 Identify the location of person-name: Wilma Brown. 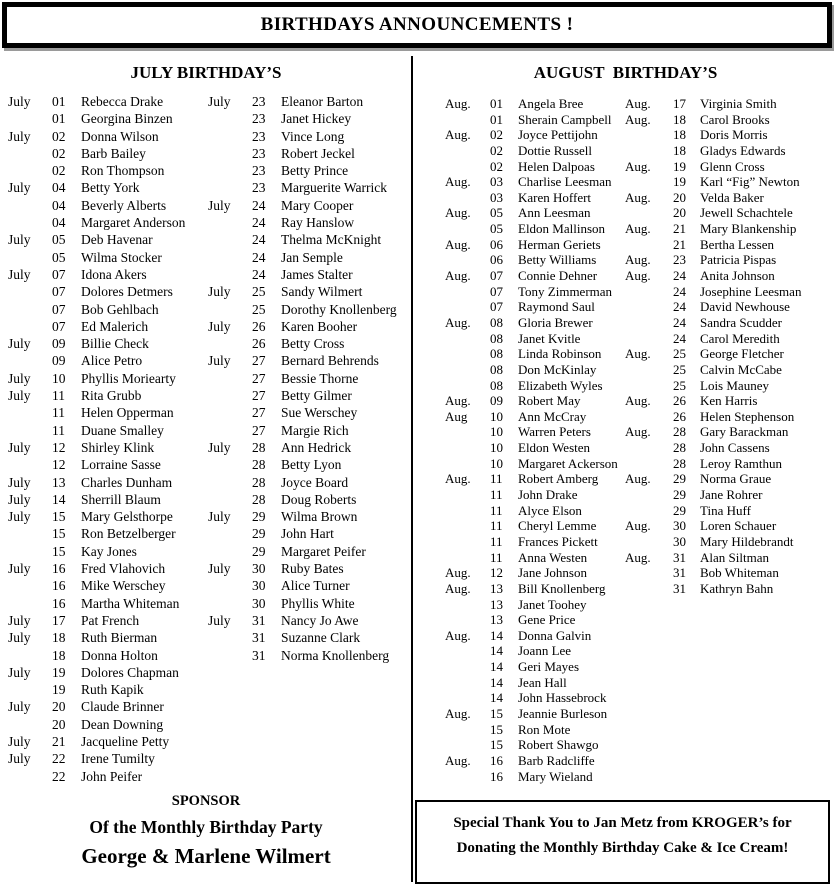
(319, 517).